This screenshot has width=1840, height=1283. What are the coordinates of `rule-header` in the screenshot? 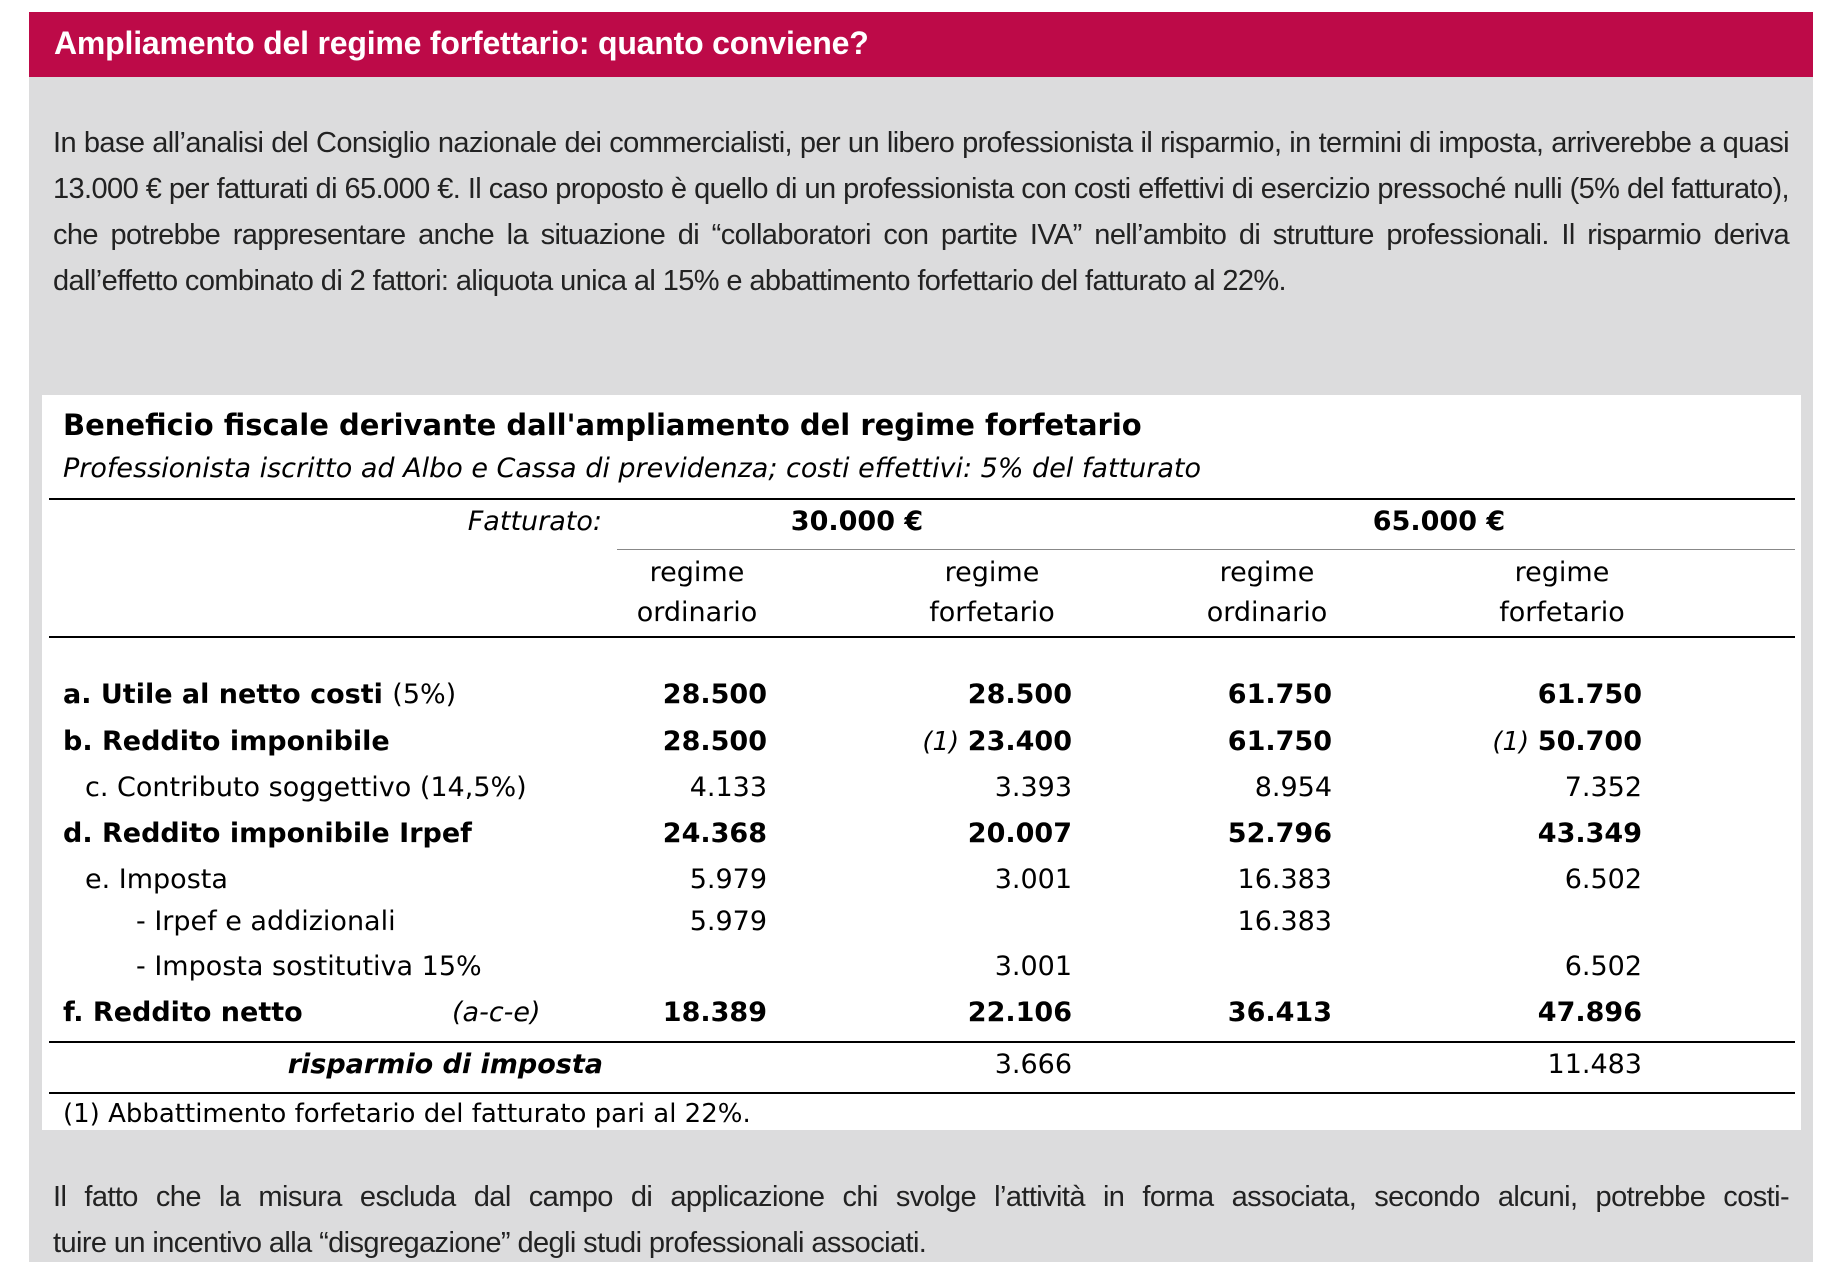 It's located at (922, 637).